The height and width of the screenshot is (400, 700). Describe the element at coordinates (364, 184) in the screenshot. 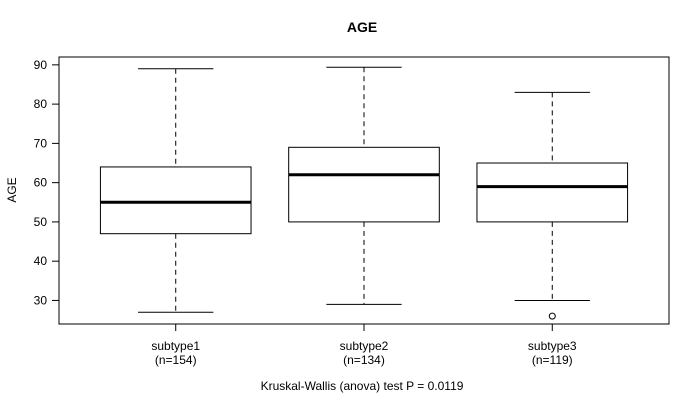

I see `box-subtype2` at that location.